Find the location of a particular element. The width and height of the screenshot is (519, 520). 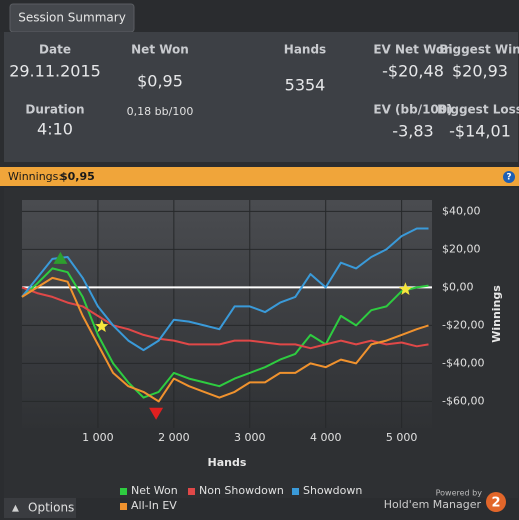

brand: Hold'em Manager is located at coordinates (433, 504).